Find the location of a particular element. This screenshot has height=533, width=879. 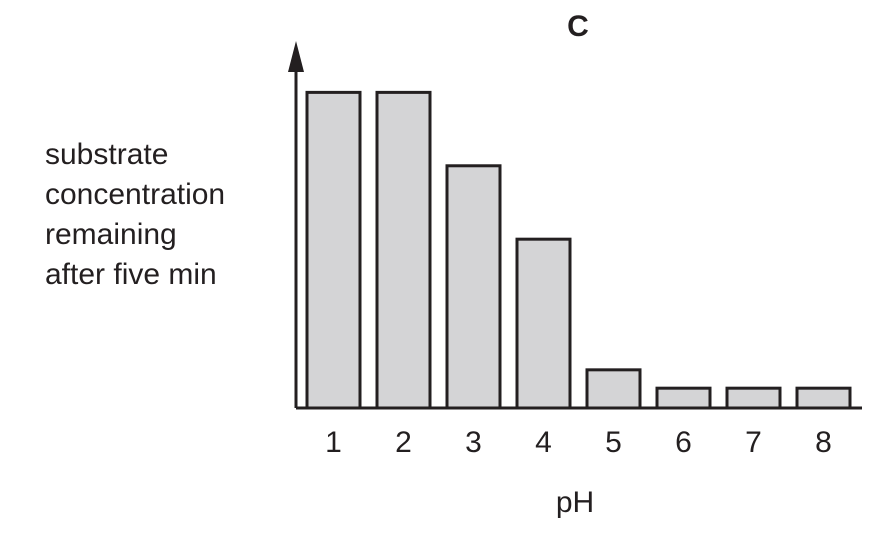

x-tick-label: 3 is located at coordinates (473, 442).